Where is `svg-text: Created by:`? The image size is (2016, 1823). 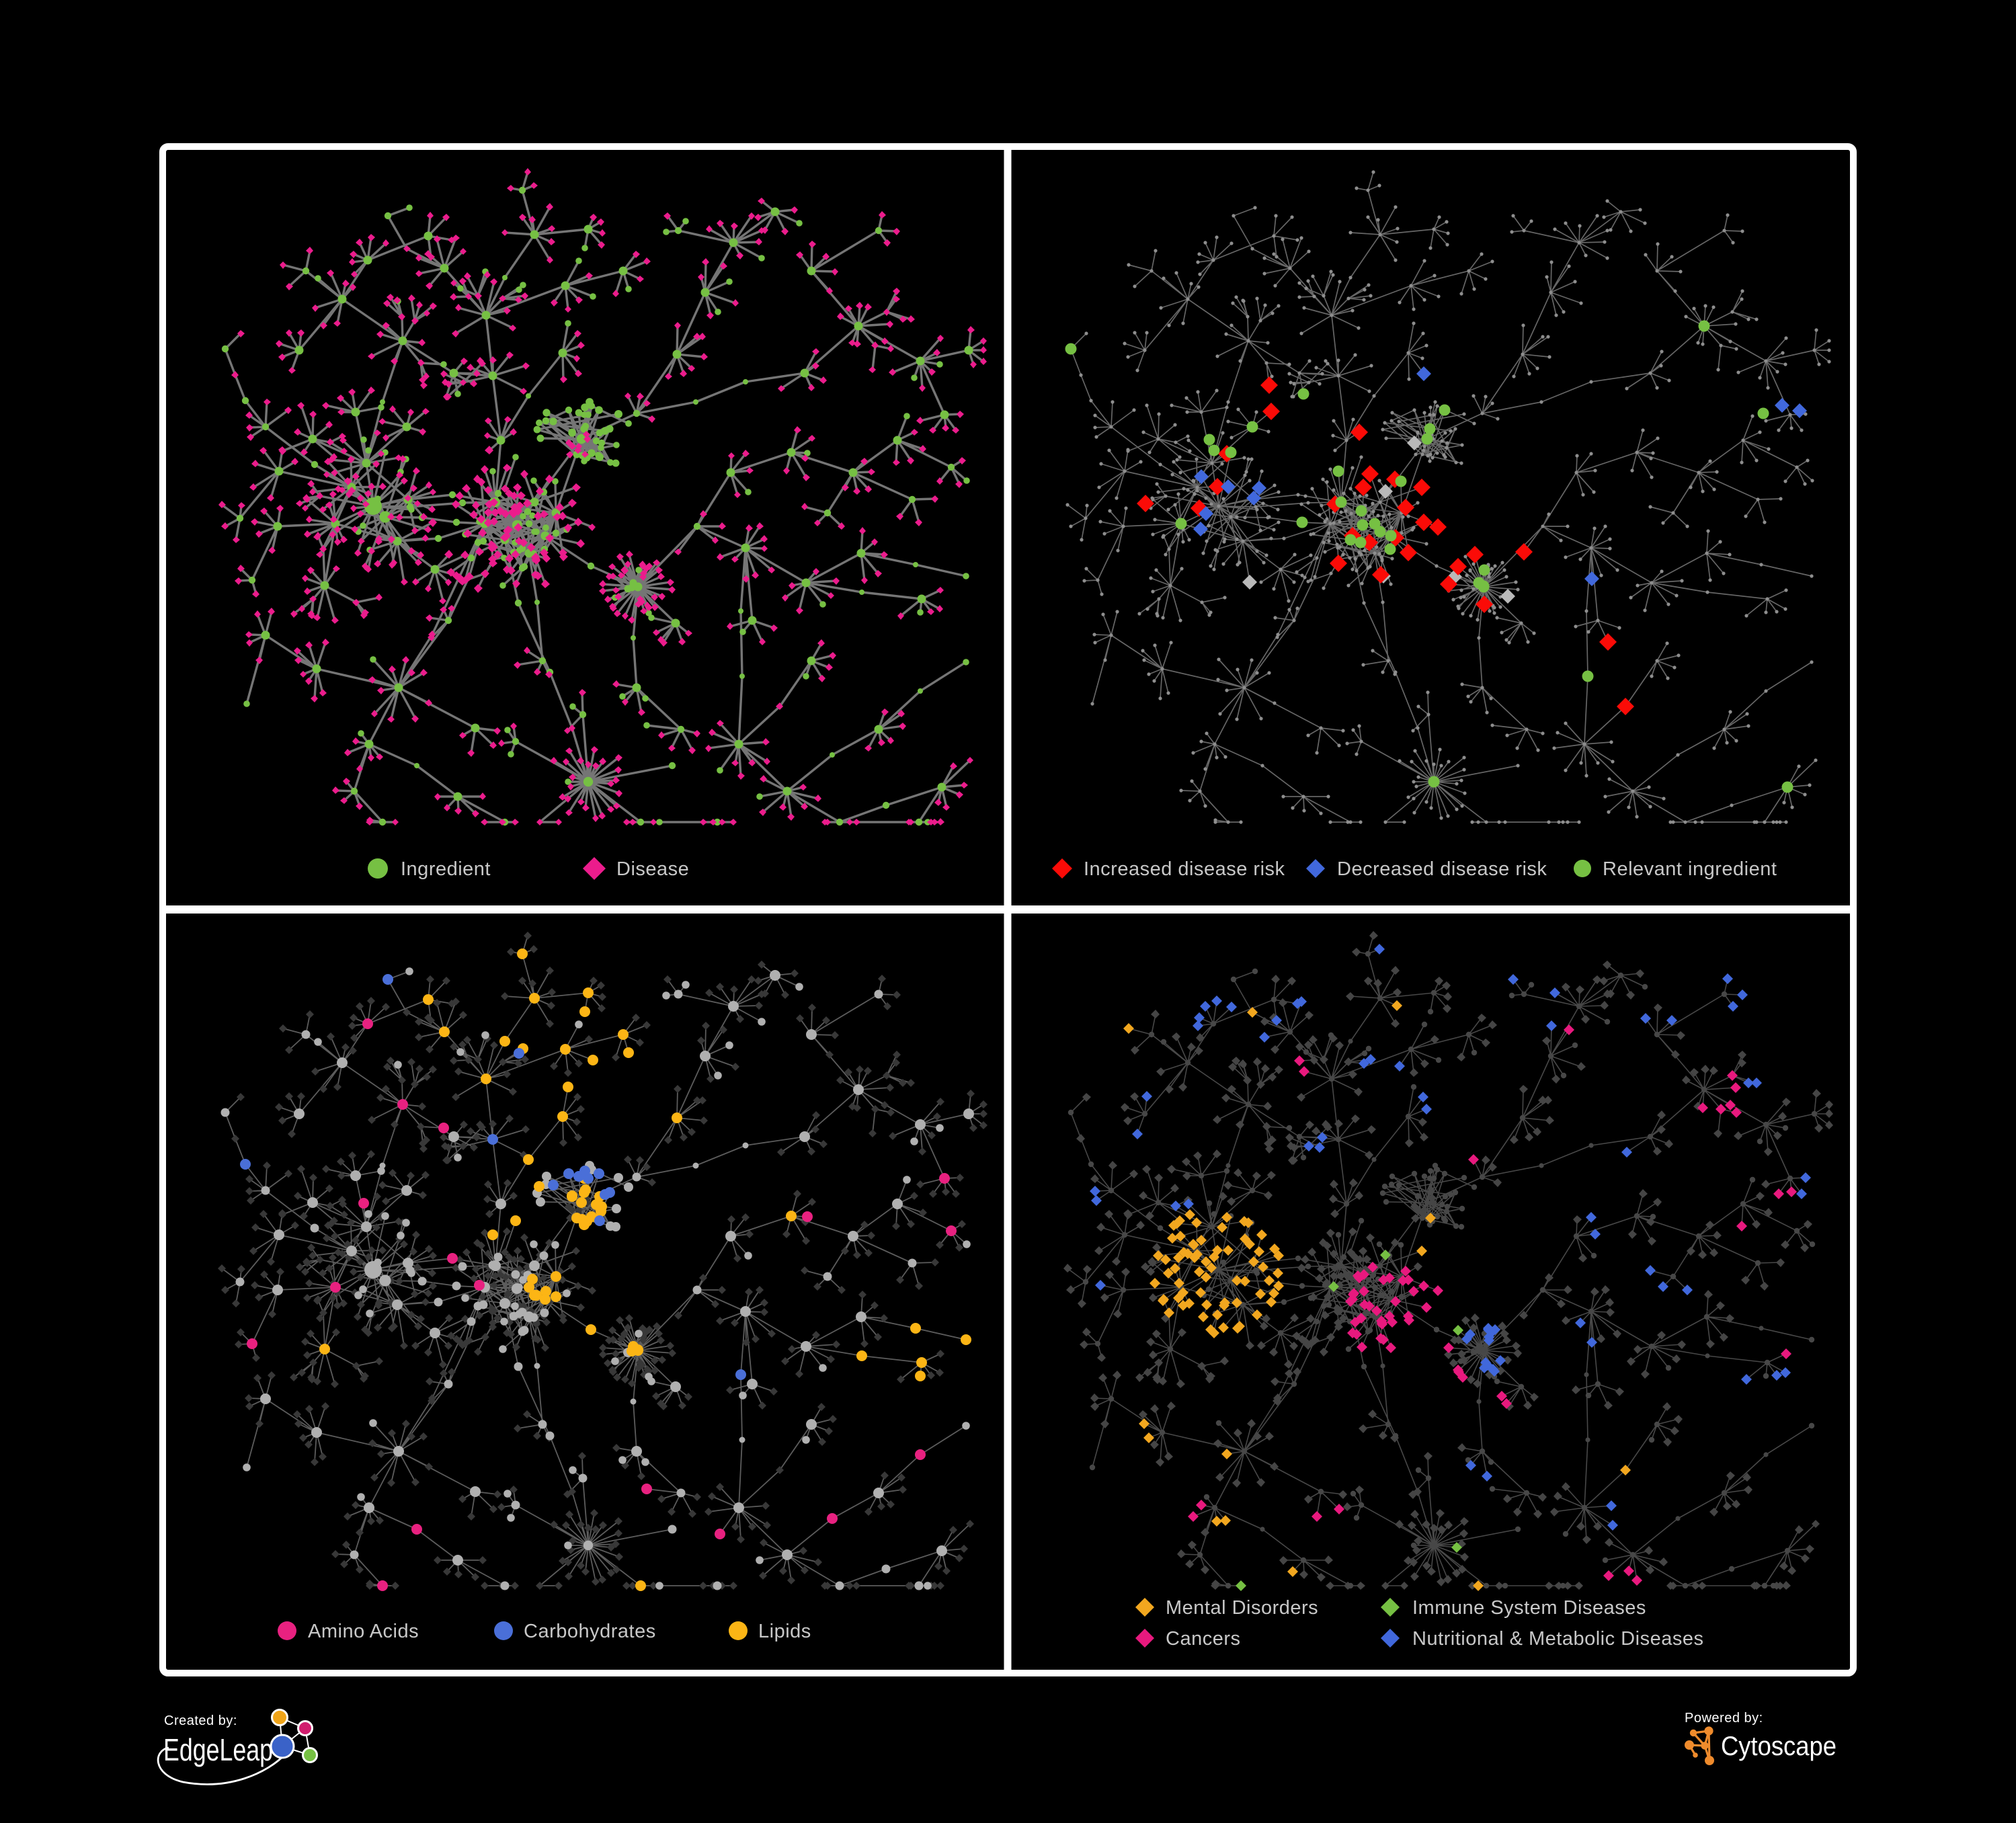
svg-text: Created by: is located at coordinates (200, 1720).